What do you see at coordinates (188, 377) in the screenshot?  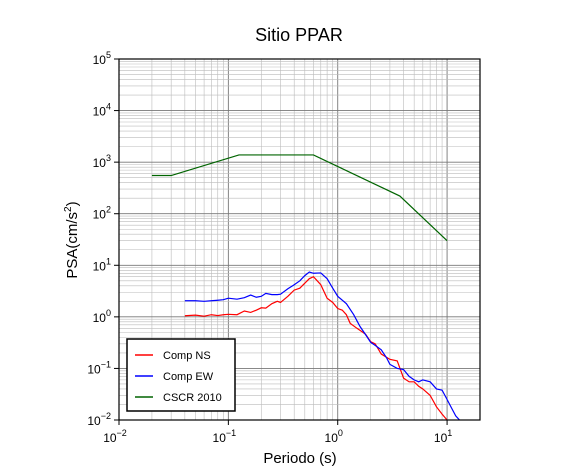 I see `legend-label: Comp EW` at bounding box center [188, 377].